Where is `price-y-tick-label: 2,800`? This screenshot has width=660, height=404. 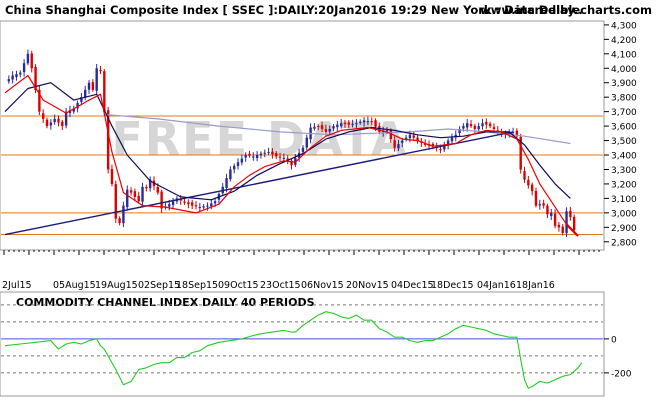 price-y-tick-label: 2,800 is located at coordinates (624, 243).